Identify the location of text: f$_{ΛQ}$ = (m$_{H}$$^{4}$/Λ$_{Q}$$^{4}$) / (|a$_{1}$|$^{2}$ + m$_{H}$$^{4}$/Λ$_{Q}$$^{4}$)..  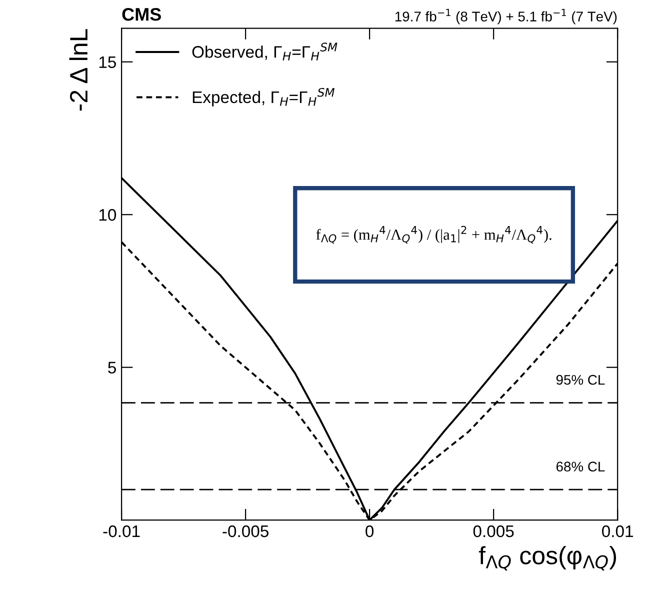
(434, 235).